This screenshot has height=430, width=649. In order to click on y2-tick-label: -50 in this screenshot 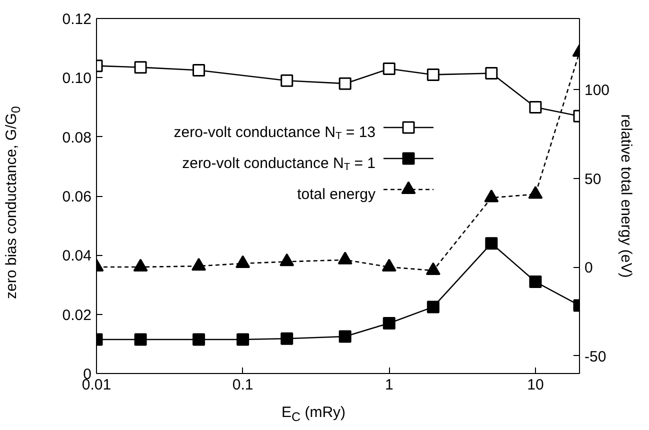, I will do `click(595, 357)`.